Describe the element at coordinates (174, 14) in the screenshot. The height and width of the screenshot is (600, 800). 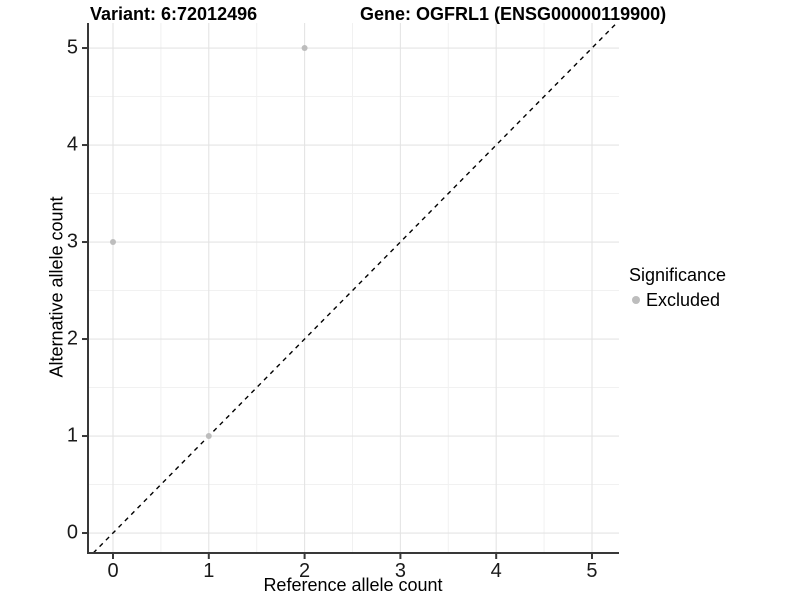
I see `plot-title-variant: Variant: 6:72012496` at that location.